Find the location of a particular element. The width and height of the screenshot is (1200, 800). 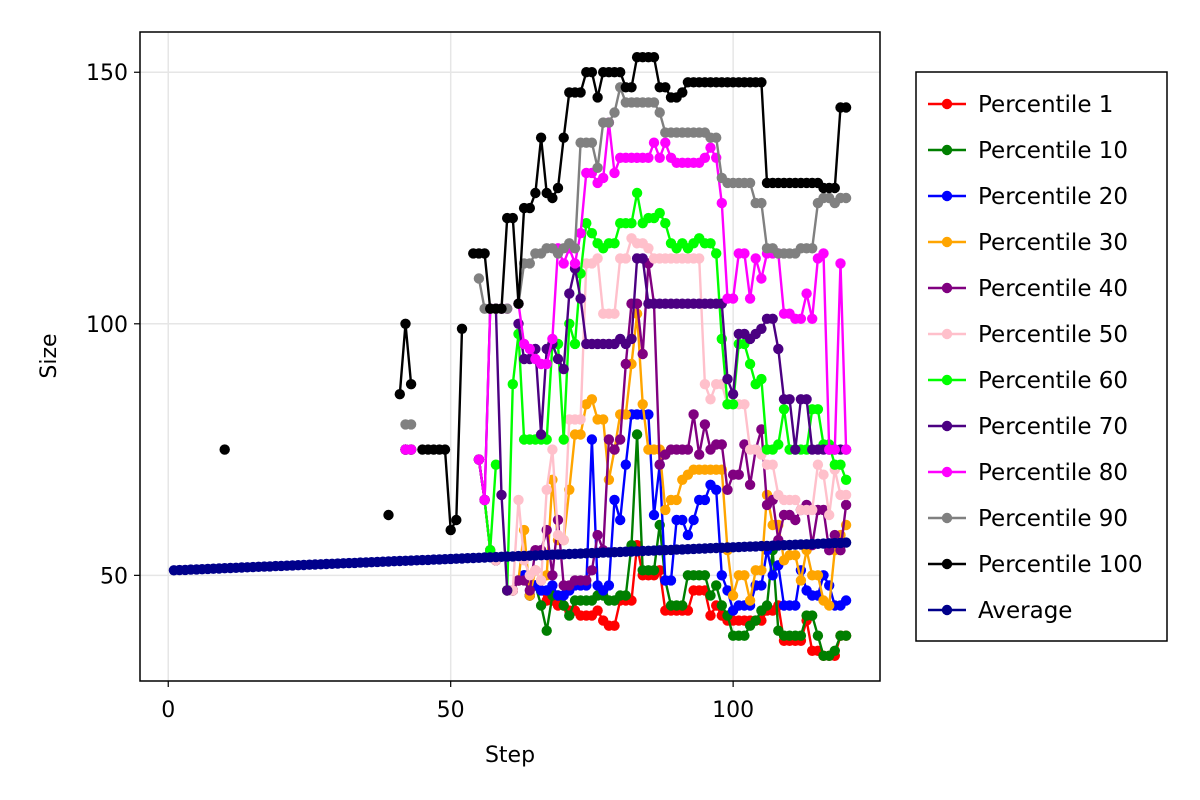

y-tick-label: 50 is located at coordinates (114, 576).